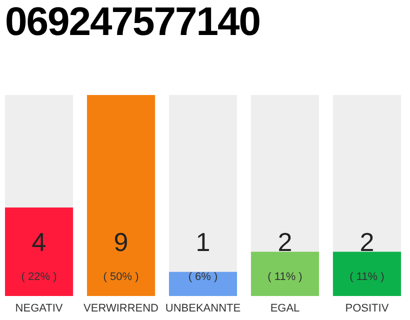 The image size is (410, 320). I want to click on annotation: 4, so click(39, 242).